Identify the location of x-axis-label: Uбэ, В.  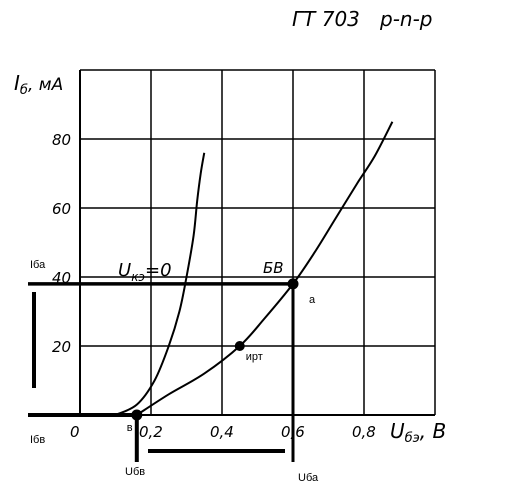
(418, 432).